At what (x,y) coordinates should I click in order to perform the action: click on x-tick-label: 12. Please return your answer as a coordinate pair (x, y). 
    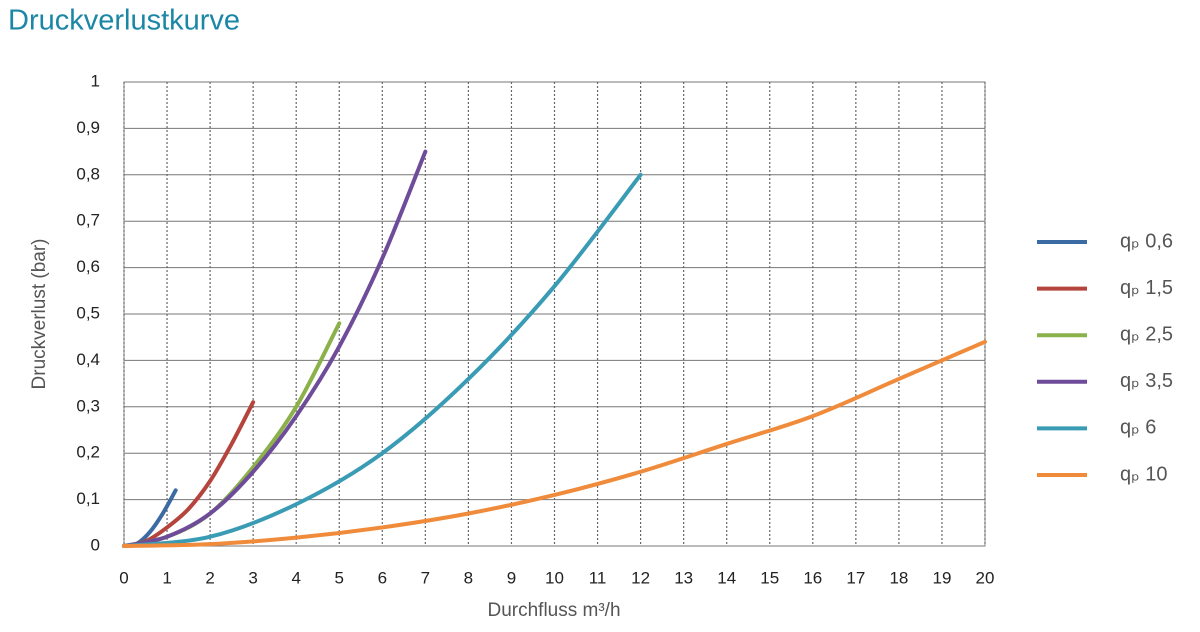
    Looking at the image, I should click on (640, 577).